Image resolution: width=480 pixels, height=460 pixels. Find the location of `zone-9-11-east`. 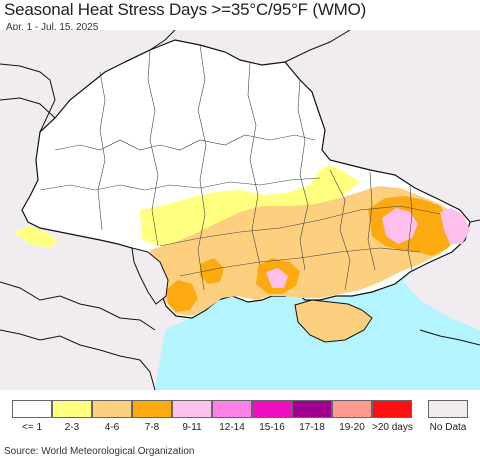

zone-9-11-east is located at coordinates (400, 226).